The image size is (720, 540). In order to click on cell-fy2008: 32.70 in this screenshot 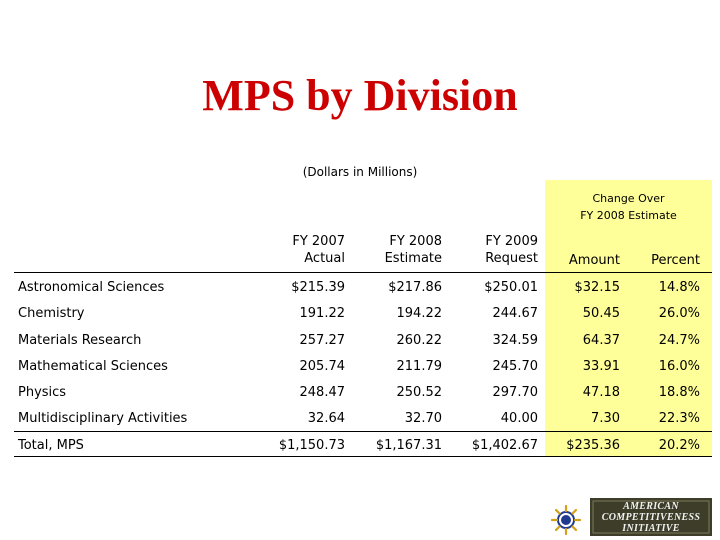, I will do `click(423, 418)`.